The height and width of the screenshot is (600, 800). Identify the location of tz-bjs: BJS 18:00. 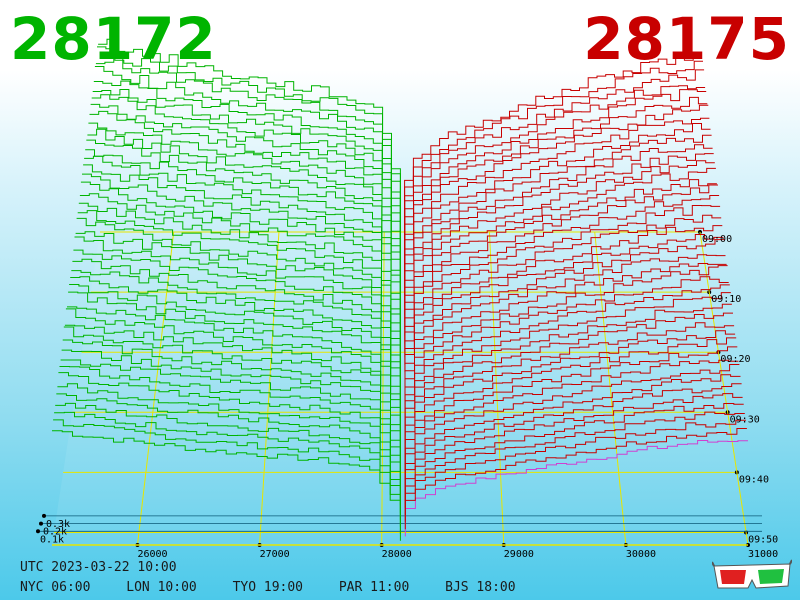
(480, 587).